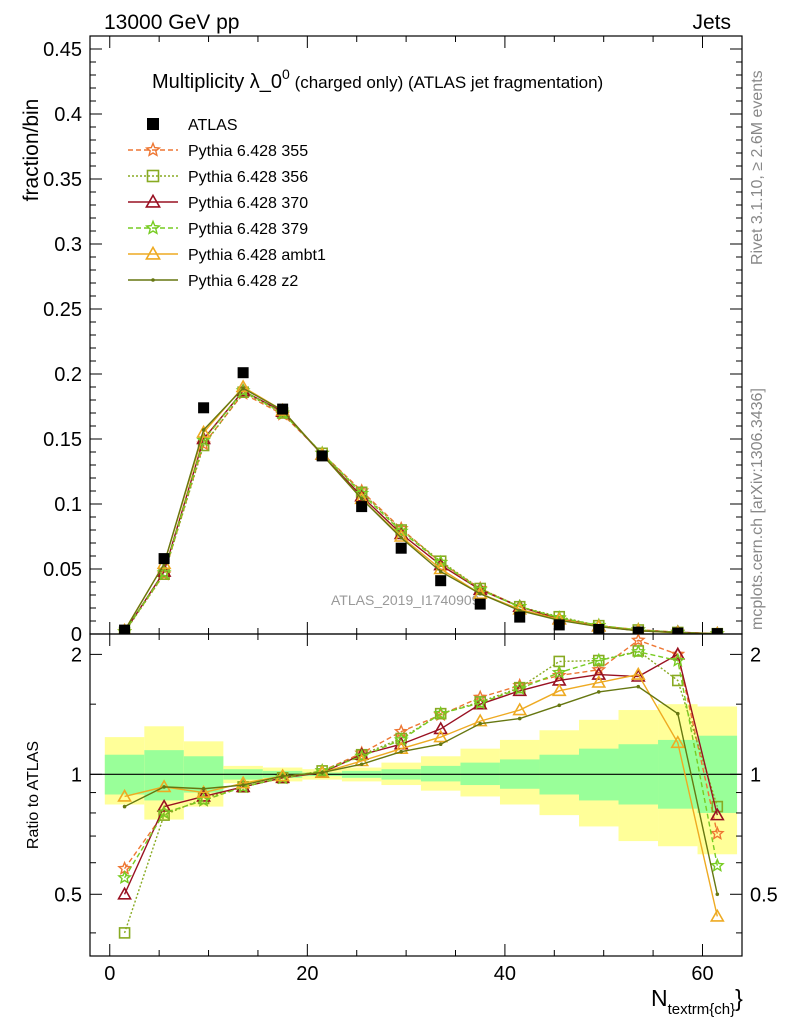 The image size is (786, 1024). Describe the element at coordinates (702, 1009) in the screenshot. I see `x-axis-label-sub: textrm{ch}` at that location.